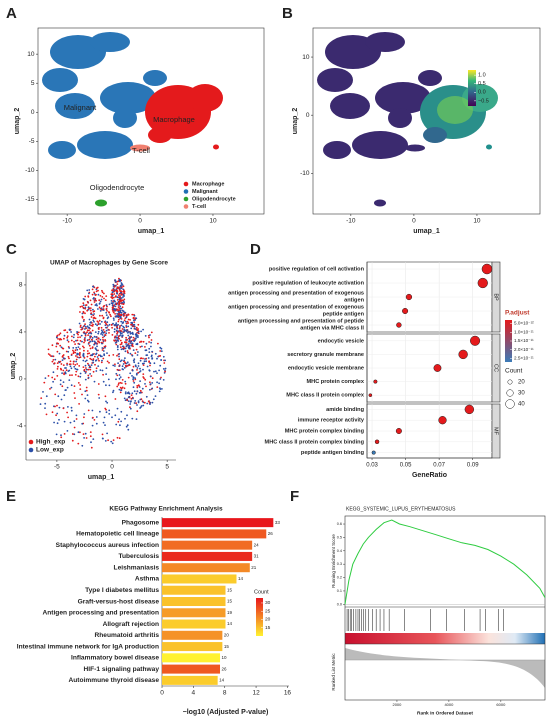 The image size is (550, 728). Describe the element at coordinates (214, 199) in the screenshot. I see `legend-label: Oligodendrocyte` at that location.